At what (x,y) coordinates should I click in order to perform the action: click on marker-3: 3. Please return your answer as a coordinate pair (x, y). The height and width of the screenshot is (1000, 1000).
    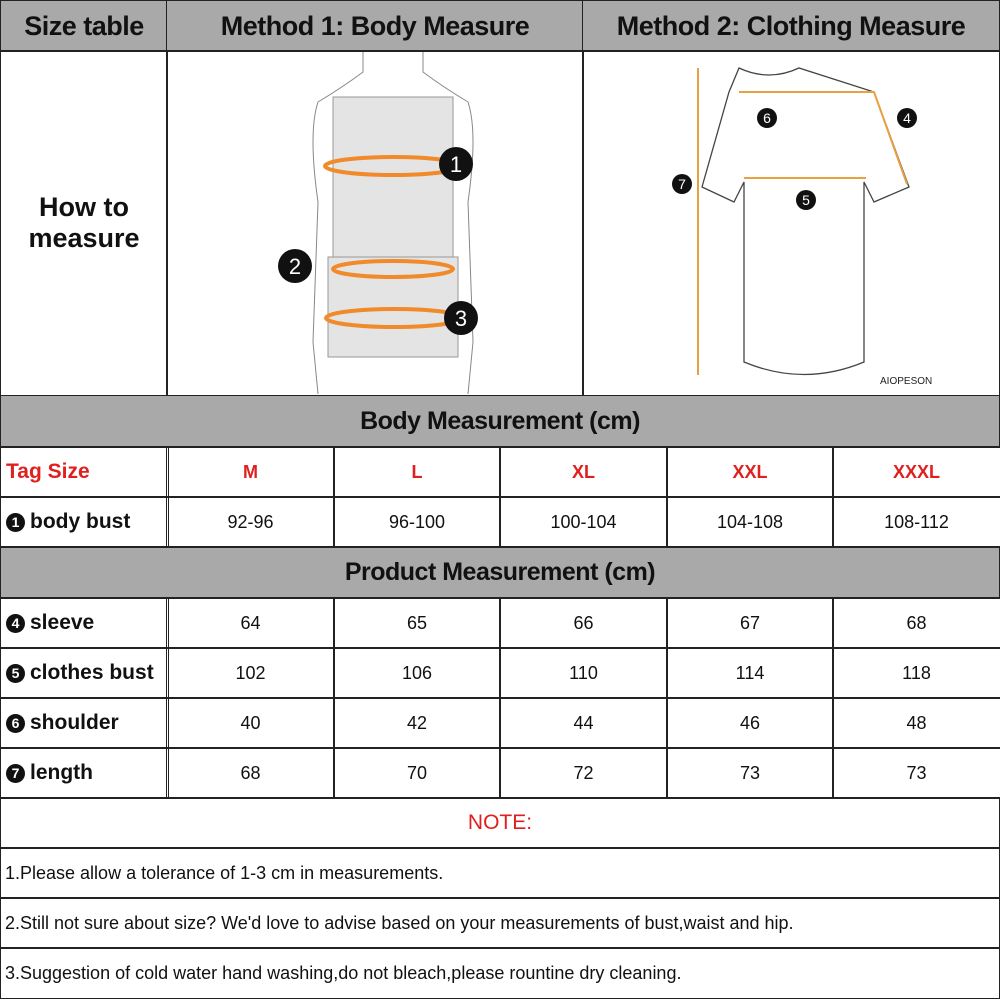
    Looking at the image, I should click on (460, 318).